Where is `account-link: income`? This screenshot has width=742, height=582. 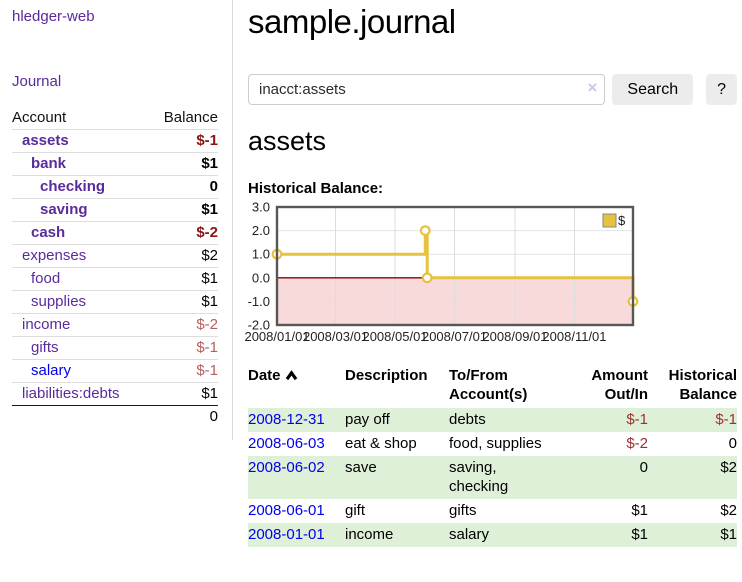
account-link: income is located at coordinates (46, 324).